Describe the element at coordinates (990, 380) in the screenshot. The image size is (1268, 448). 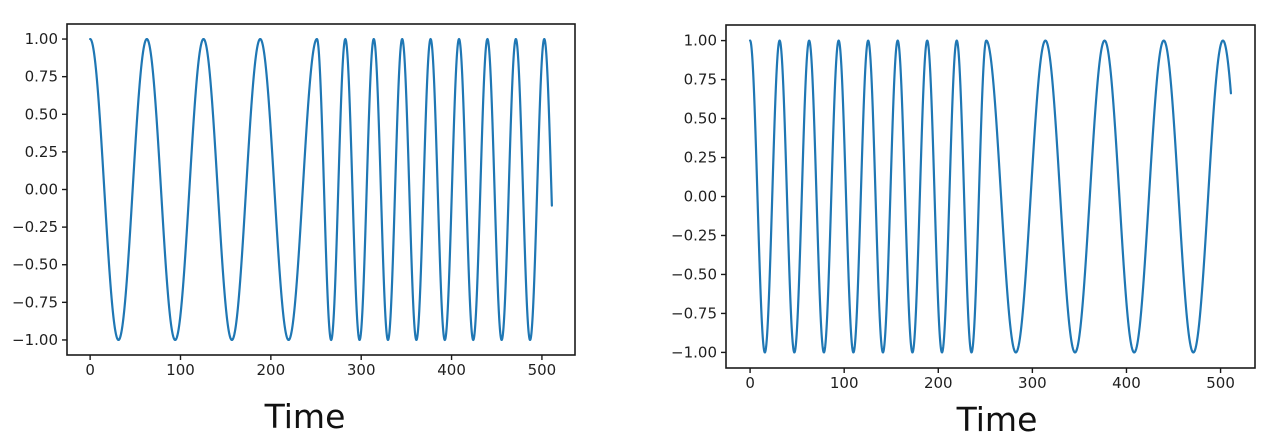
I see `right-chart-x-ticks: 0 100 200 300 400 500` at that location.